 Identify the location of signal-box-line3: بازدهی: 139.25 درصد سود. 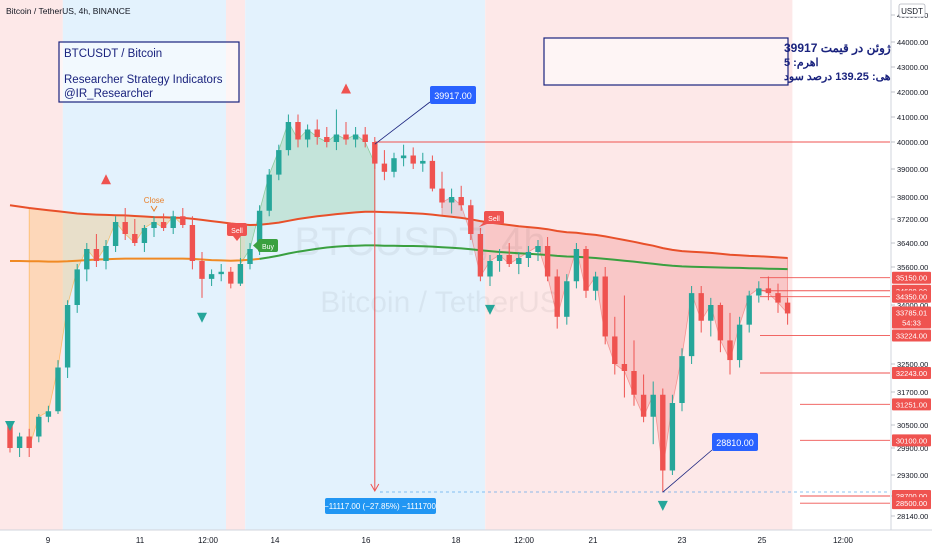
(845, 77).